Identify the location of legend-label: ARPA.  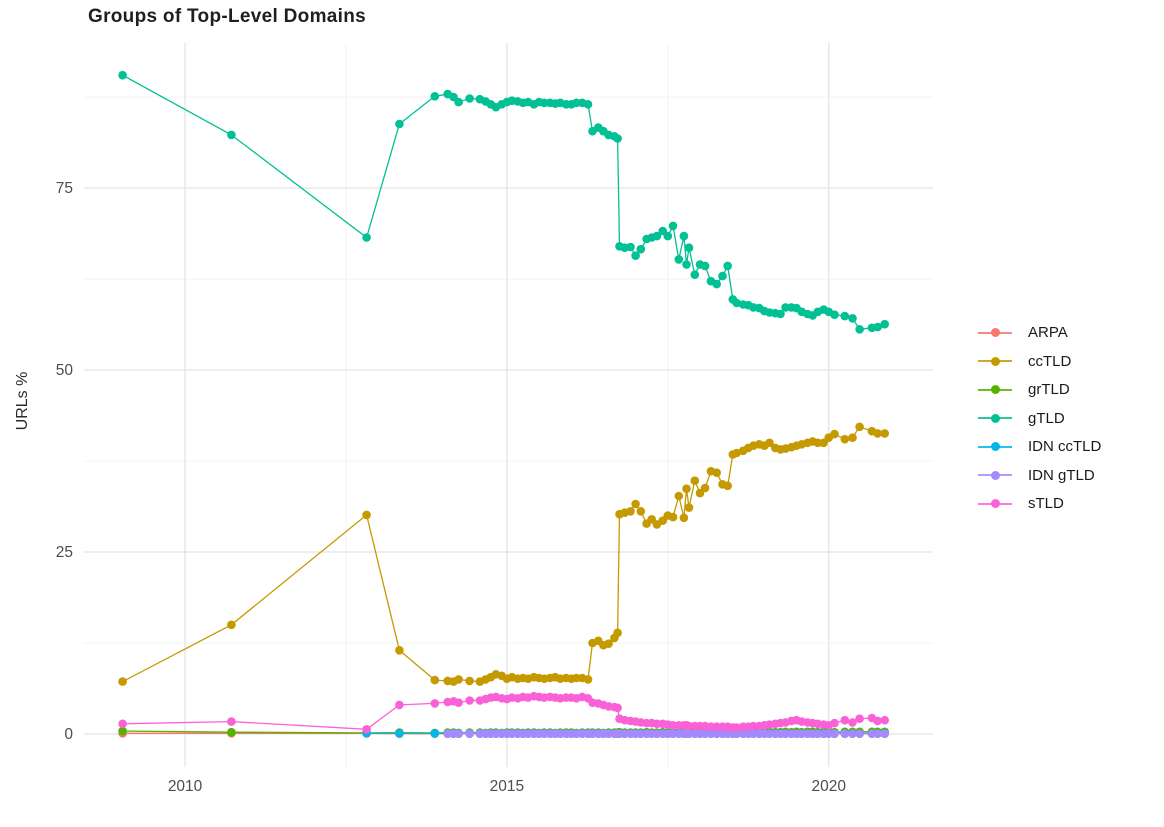
(1048, 332).